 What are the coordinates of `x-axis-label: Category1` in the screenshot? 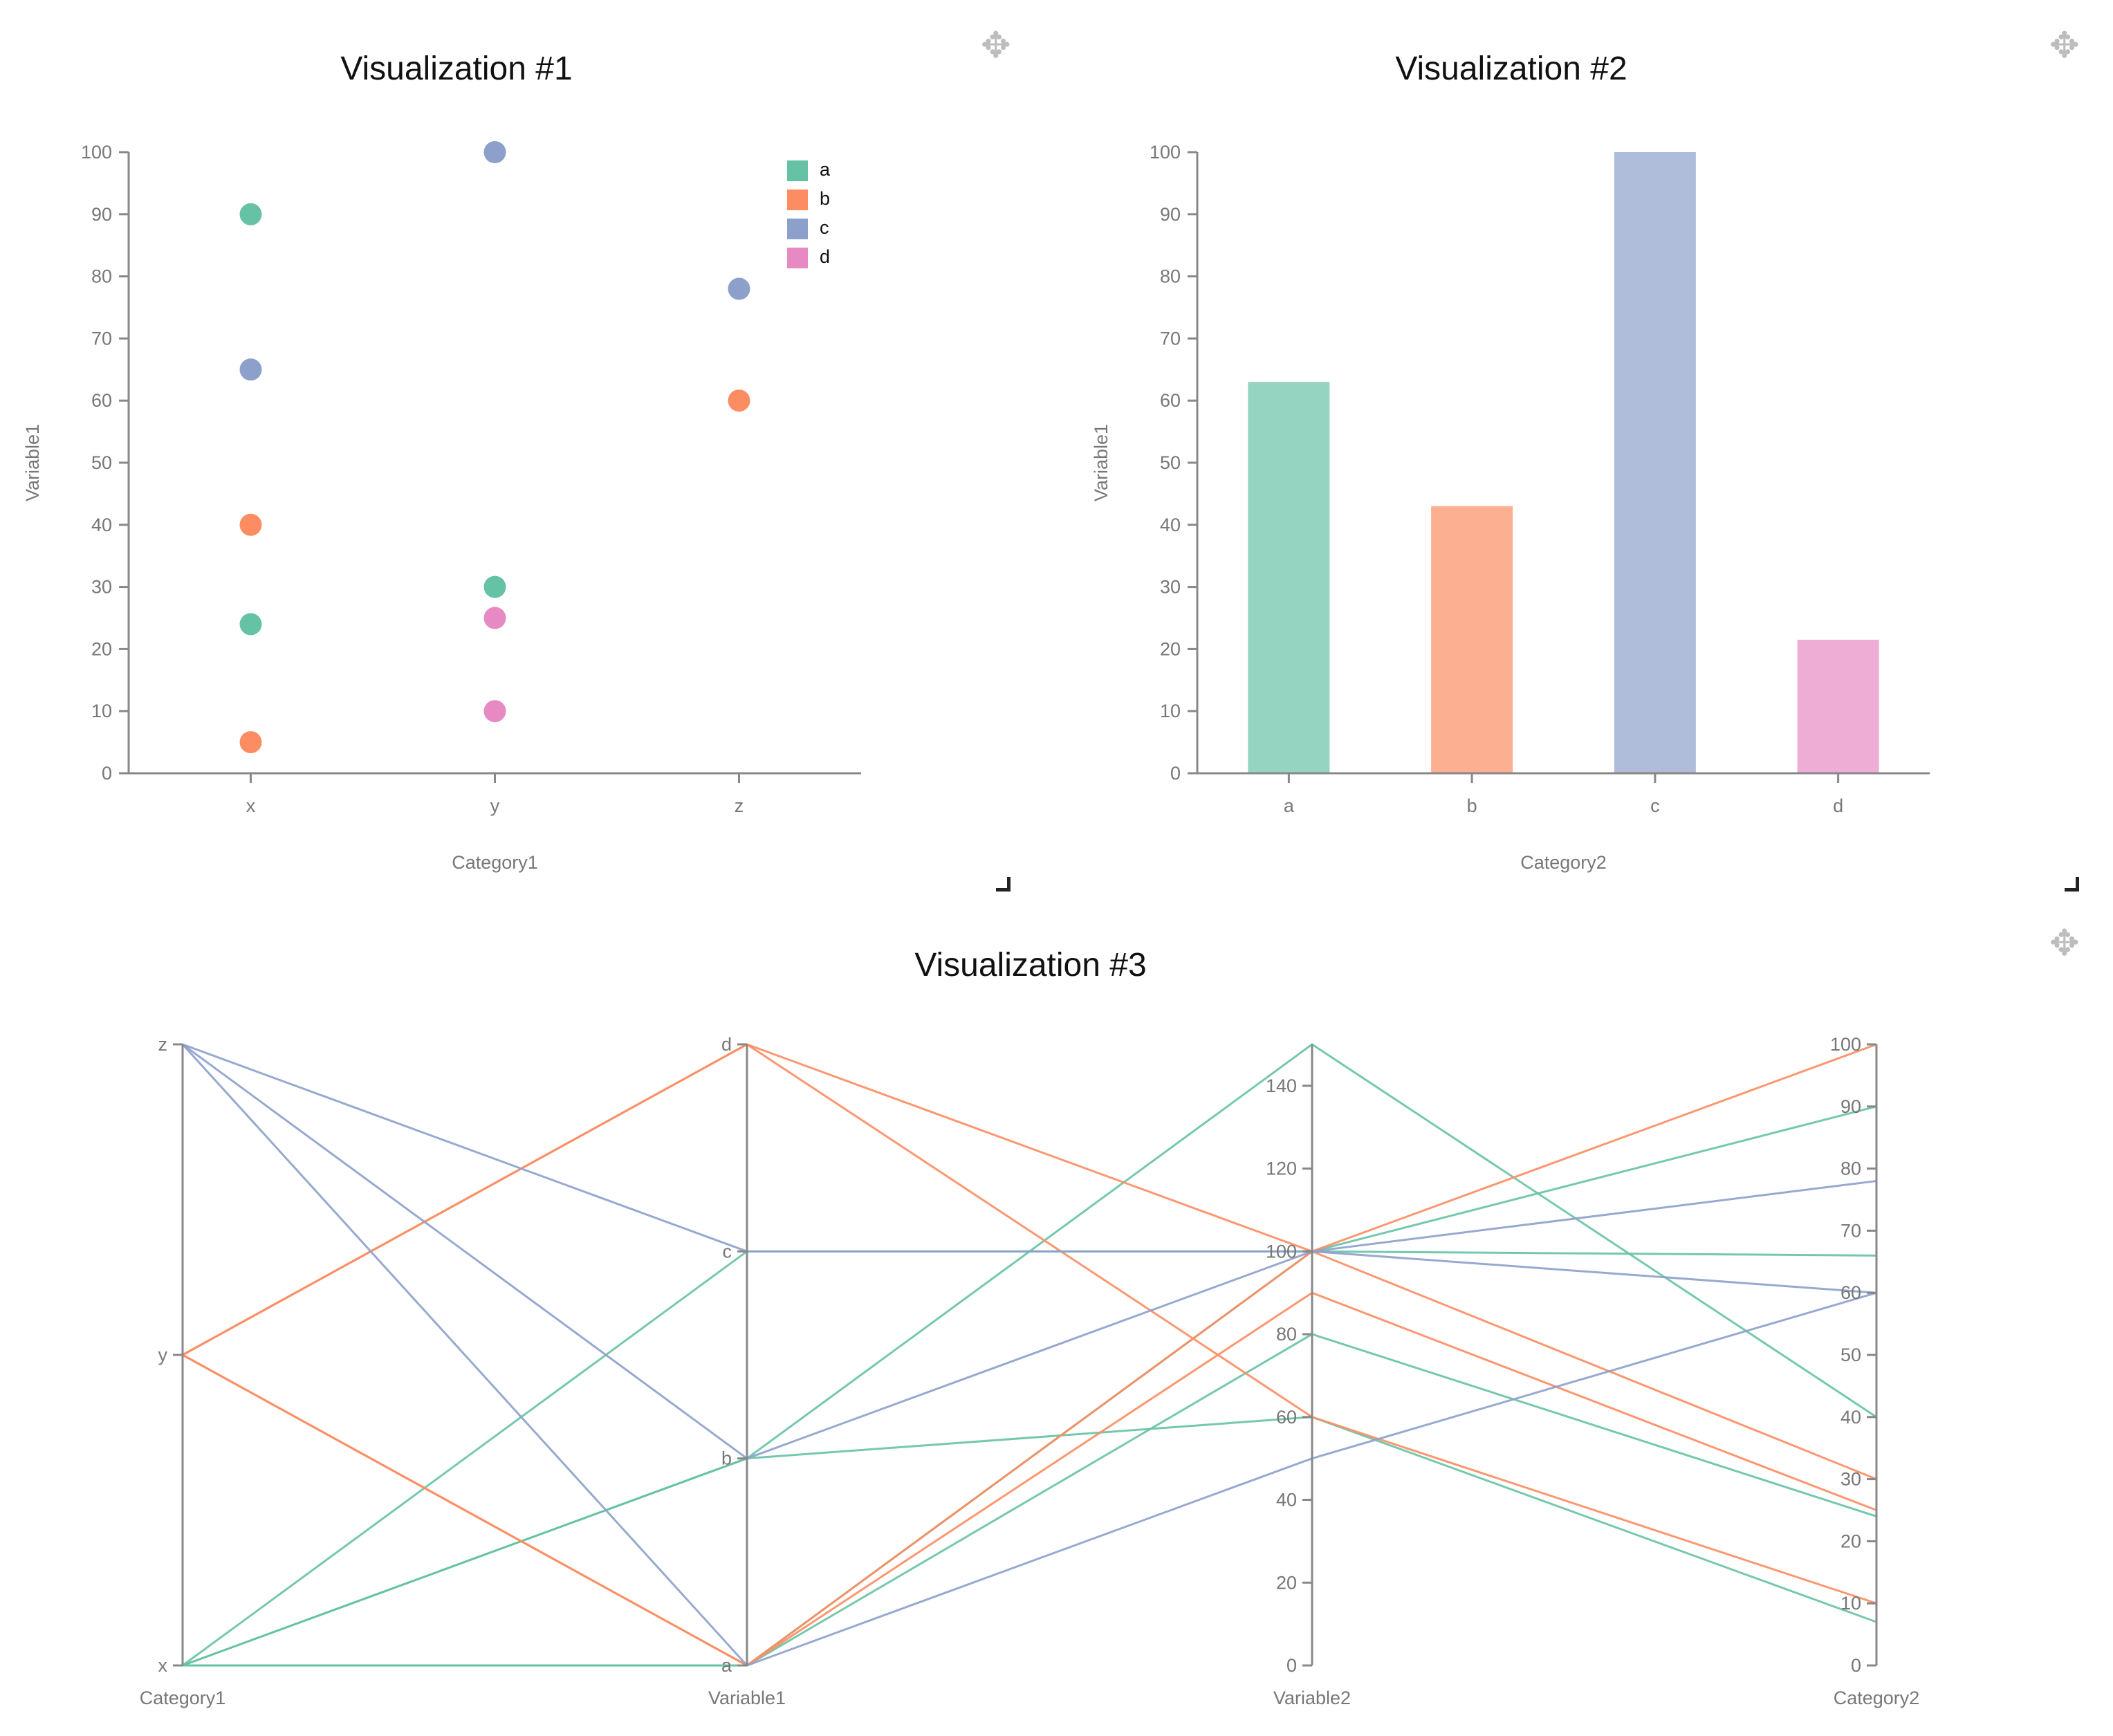 It's located at (495, 862).